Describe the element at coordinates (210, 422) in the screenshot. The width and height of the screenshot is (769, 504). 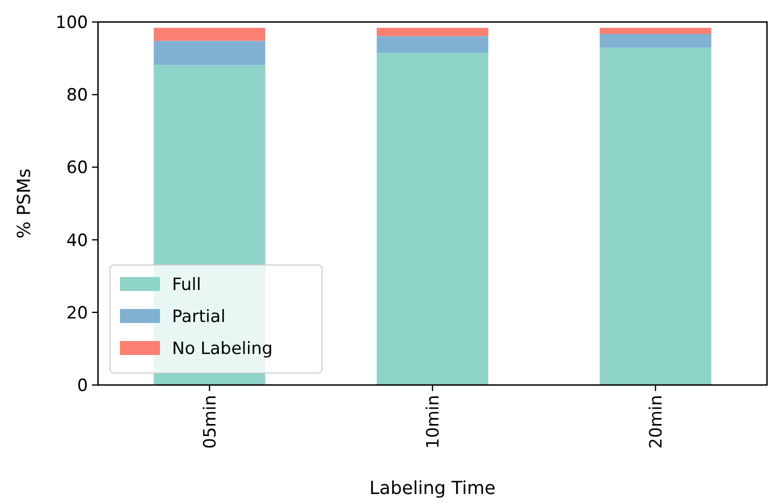
I see `x-tick-label: 05min` at that location.